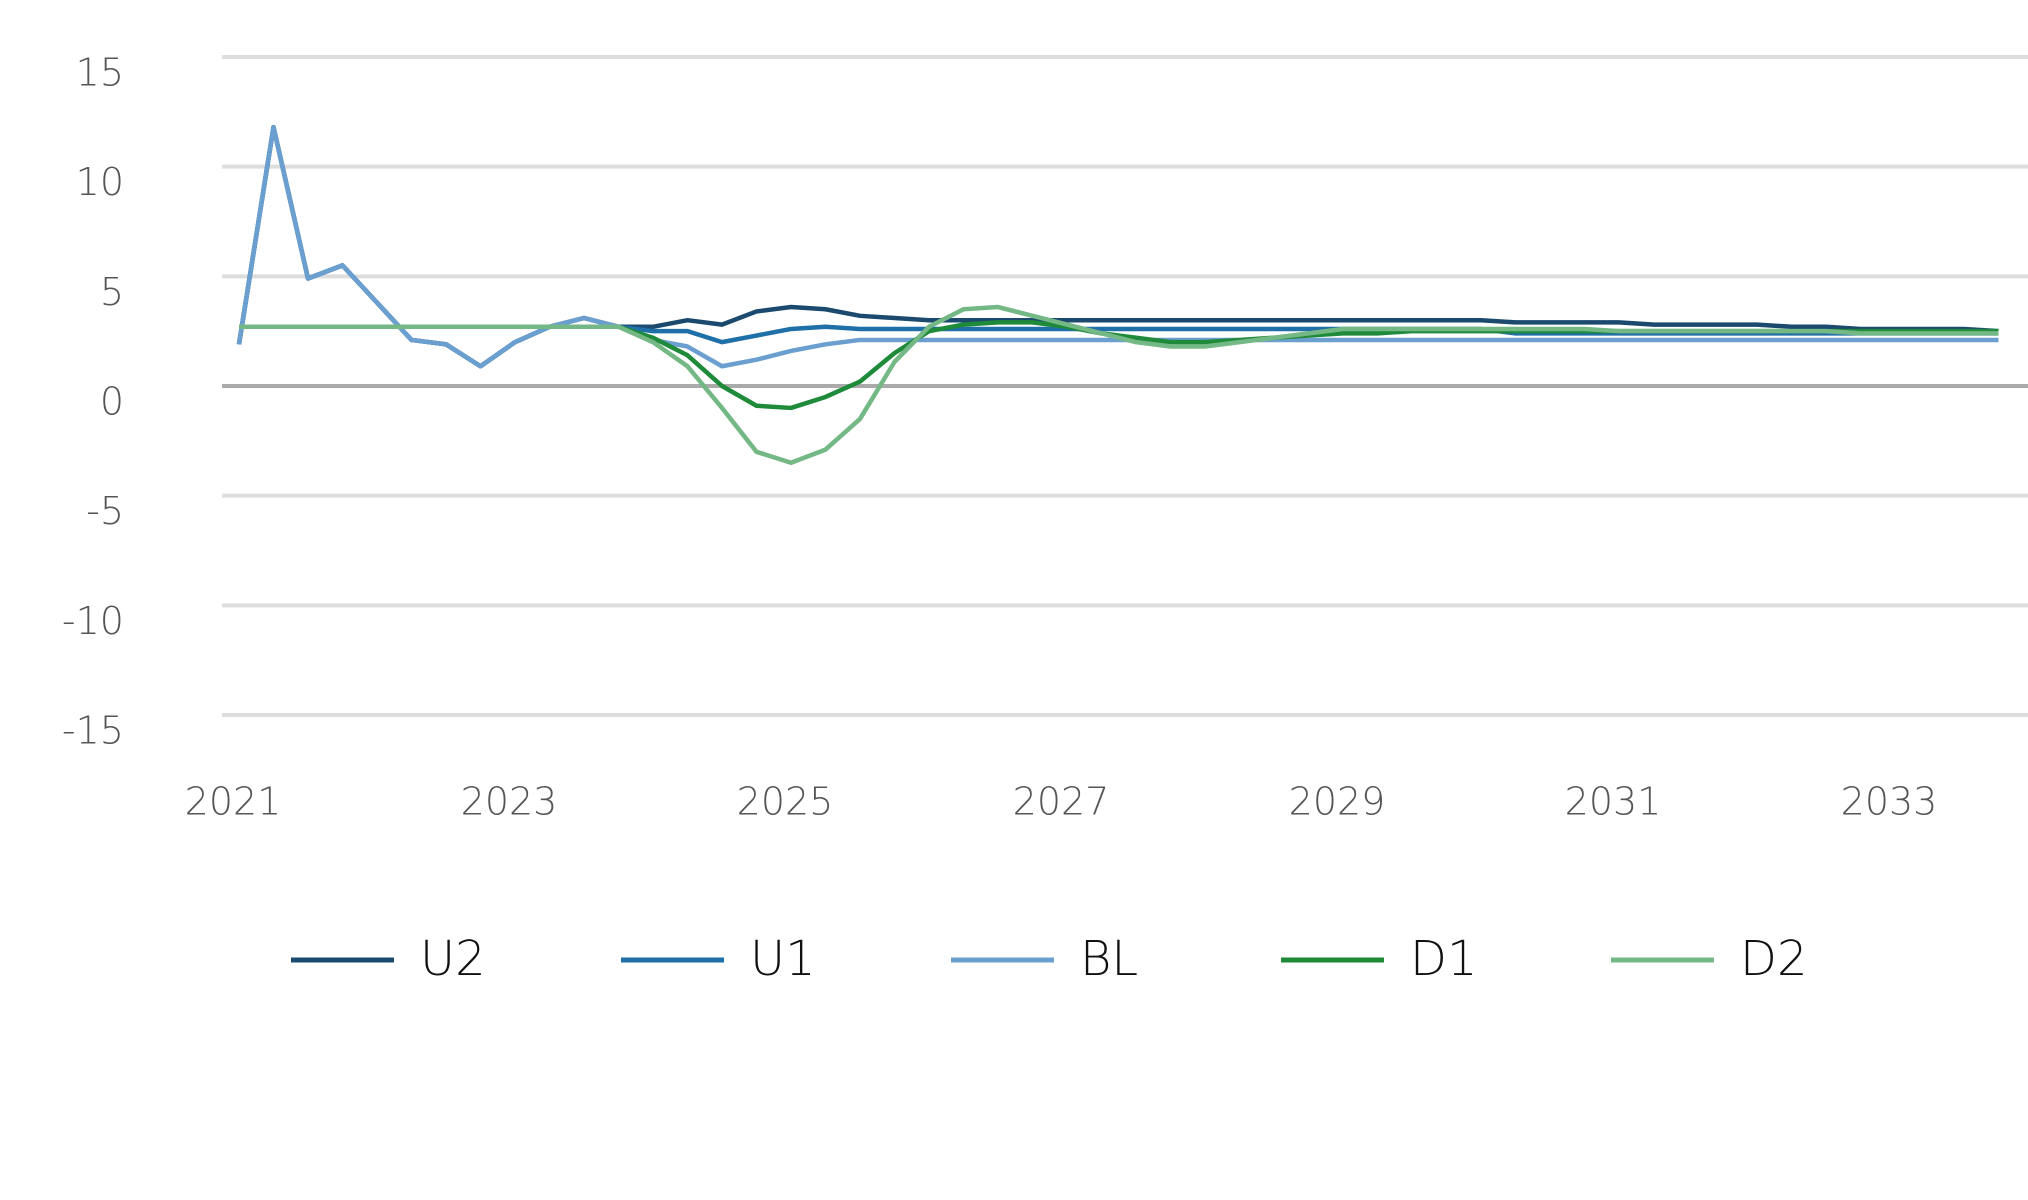 The image size is (2028, 1200). Describe the element at coordinates (785, 802) in the screenshot. I see `x-tick-label: 2025` at that location.